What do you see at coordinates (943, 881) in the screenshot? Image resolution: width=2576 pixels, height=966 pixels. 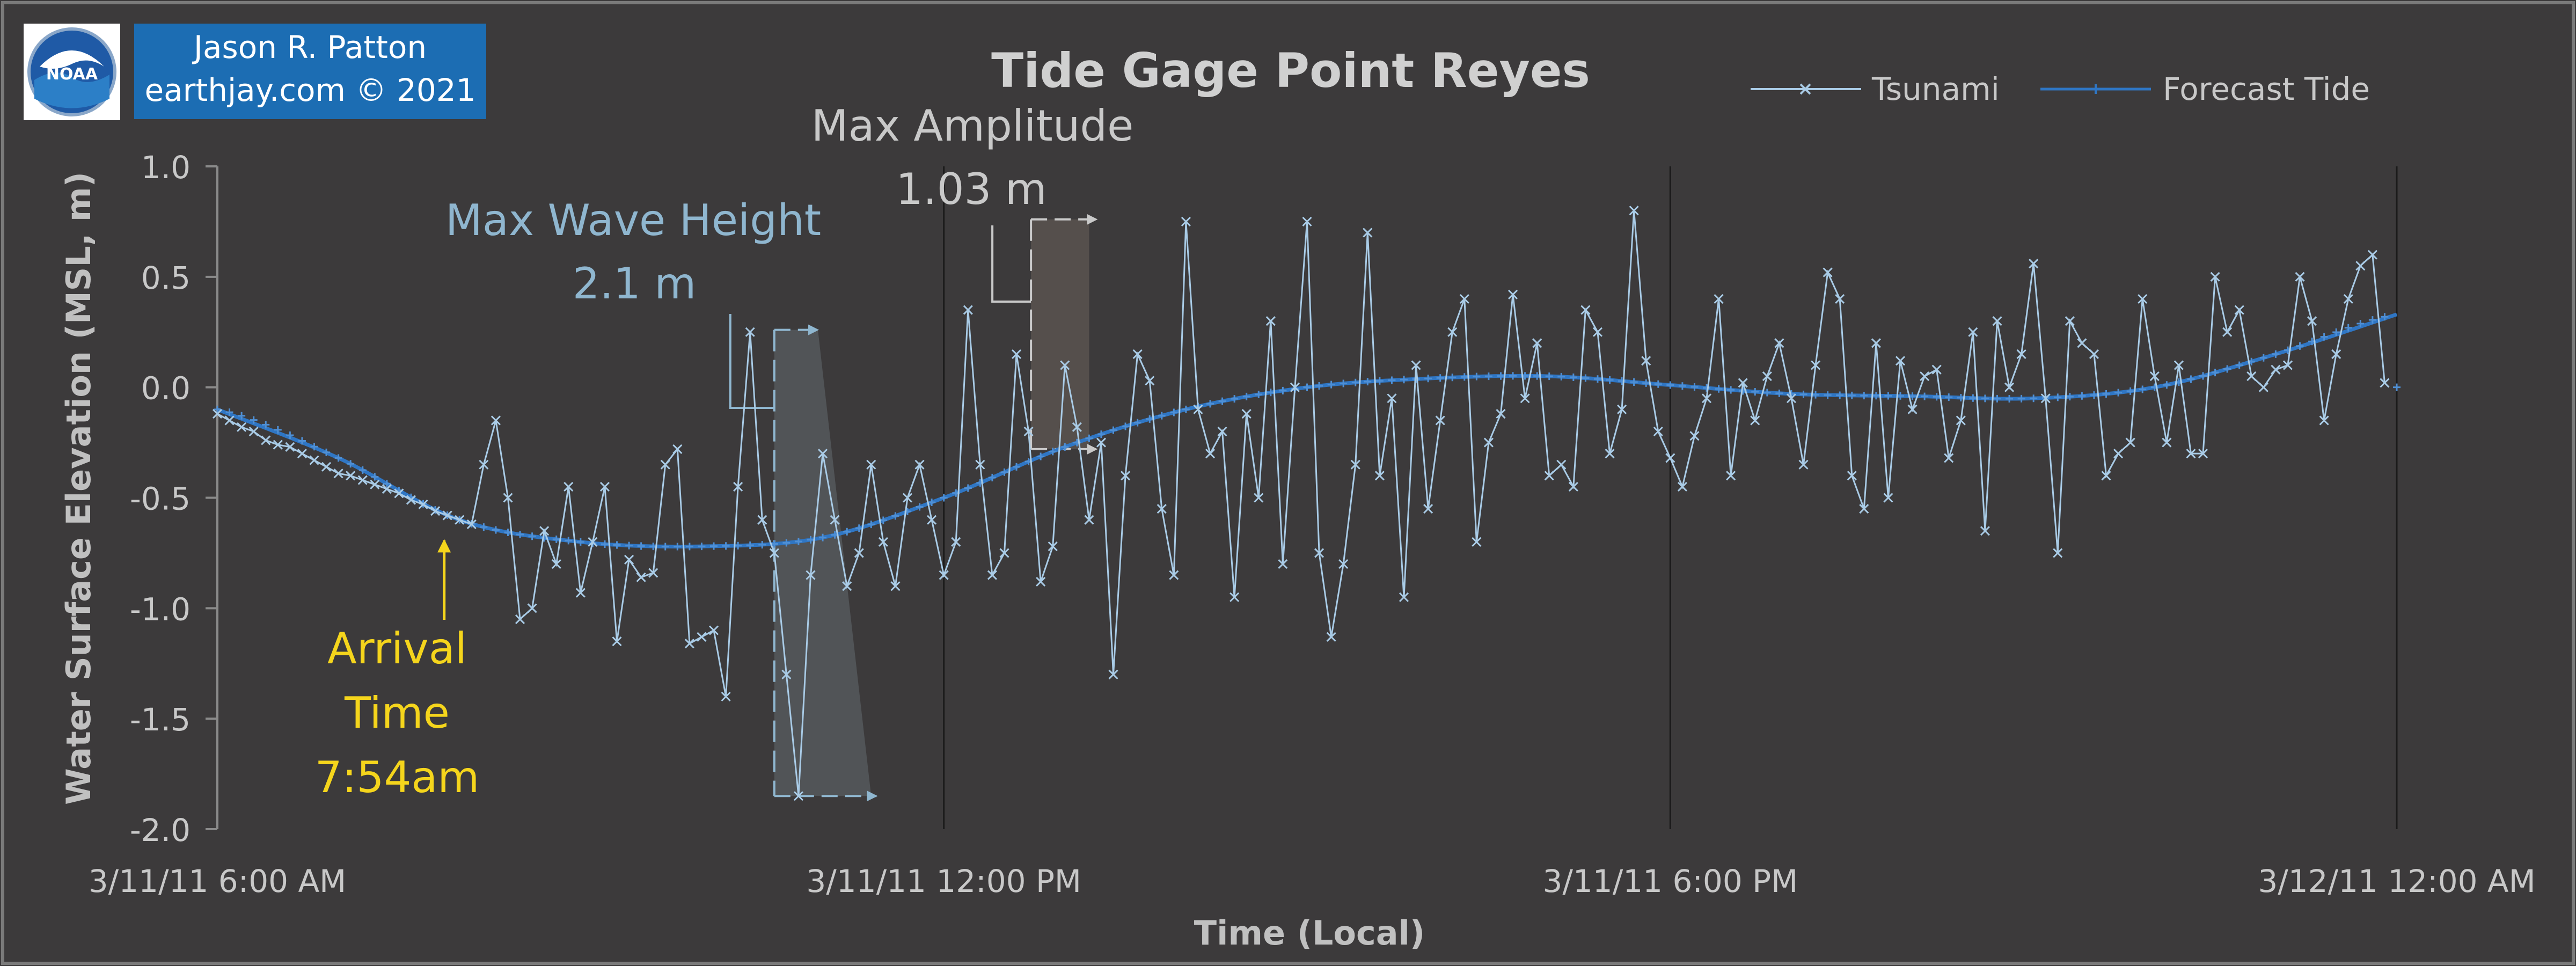 I see `x-tick-label: 3/11/11 12:00 PM` at bounding box center [943, 881].